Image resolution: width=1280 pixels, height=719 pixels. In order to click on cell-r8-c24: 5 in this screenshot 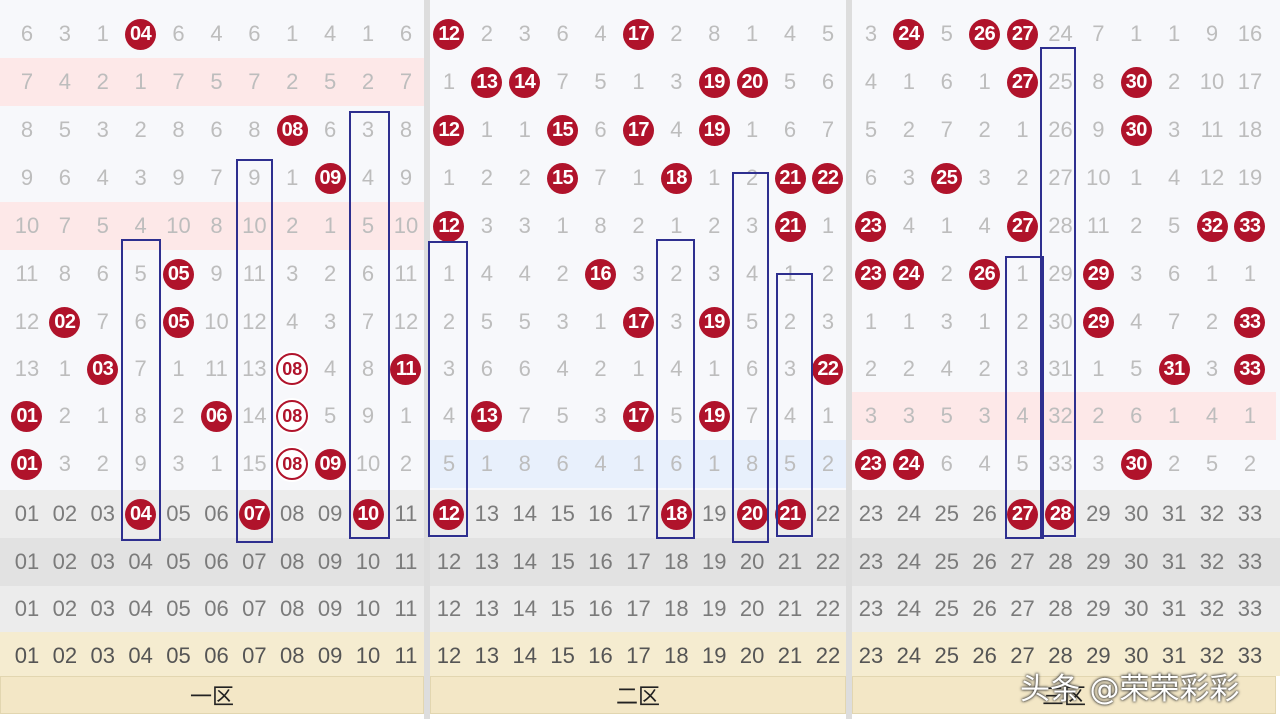, I will do `click(946, 415)`.